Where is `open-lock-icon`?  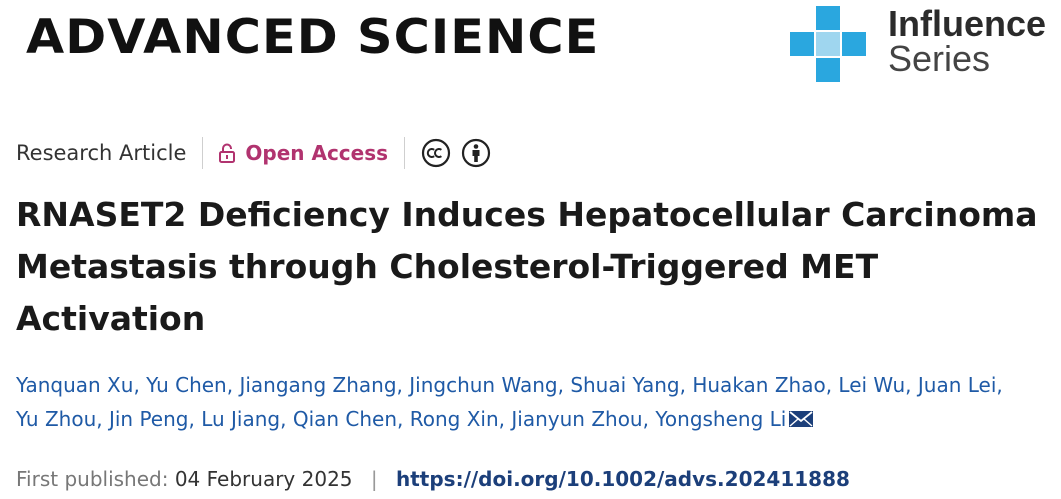 open-lock-icon is located at coordinates (227, 153).